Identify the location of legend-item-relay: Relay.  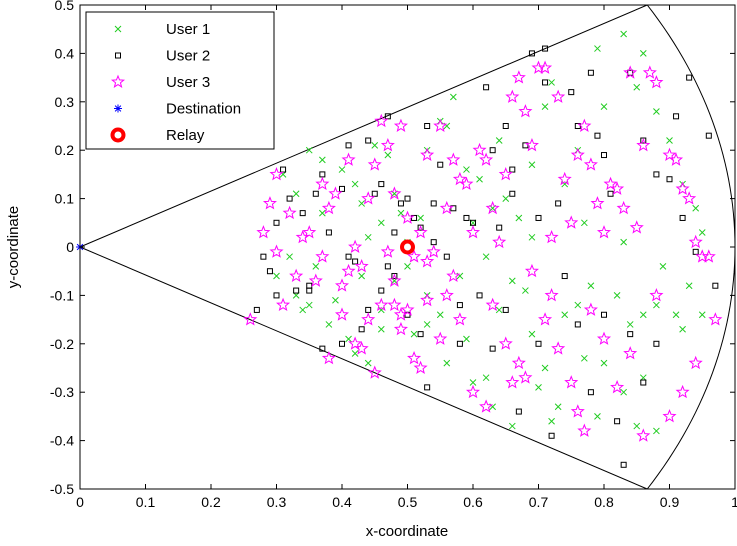
(157, 135).